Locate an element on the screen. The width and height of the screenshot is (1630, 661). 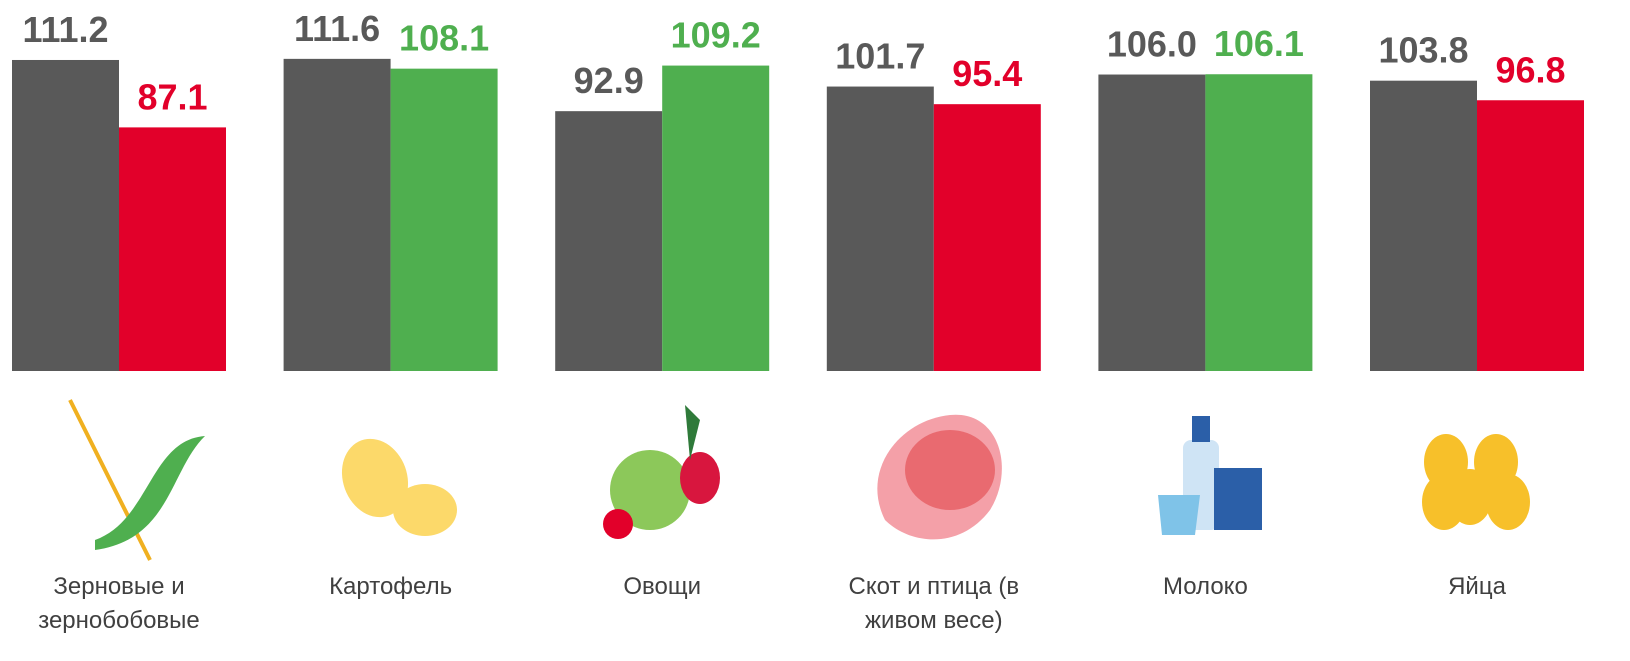
value-label: 103.8 is located at coordinates (1423, 50).